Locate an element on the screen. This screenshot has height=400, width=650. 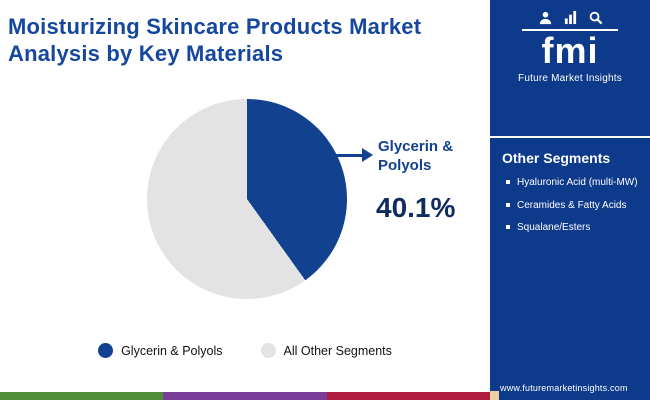
list-item: Hyaluronic Acid (multi-MW) is located at coordinates (573, 183).